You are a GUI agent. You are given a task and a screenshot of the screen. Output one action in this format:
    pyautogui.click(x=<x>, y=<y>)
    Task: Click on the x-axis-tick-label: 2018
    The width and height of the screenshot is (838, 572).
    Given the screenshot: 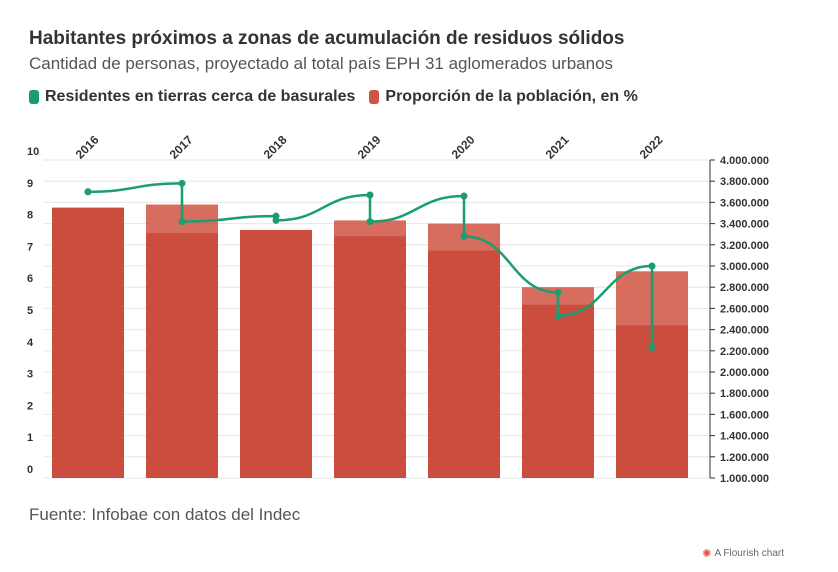 What is the action you would take?
    pyautogui.click(x=275, y=147)
    